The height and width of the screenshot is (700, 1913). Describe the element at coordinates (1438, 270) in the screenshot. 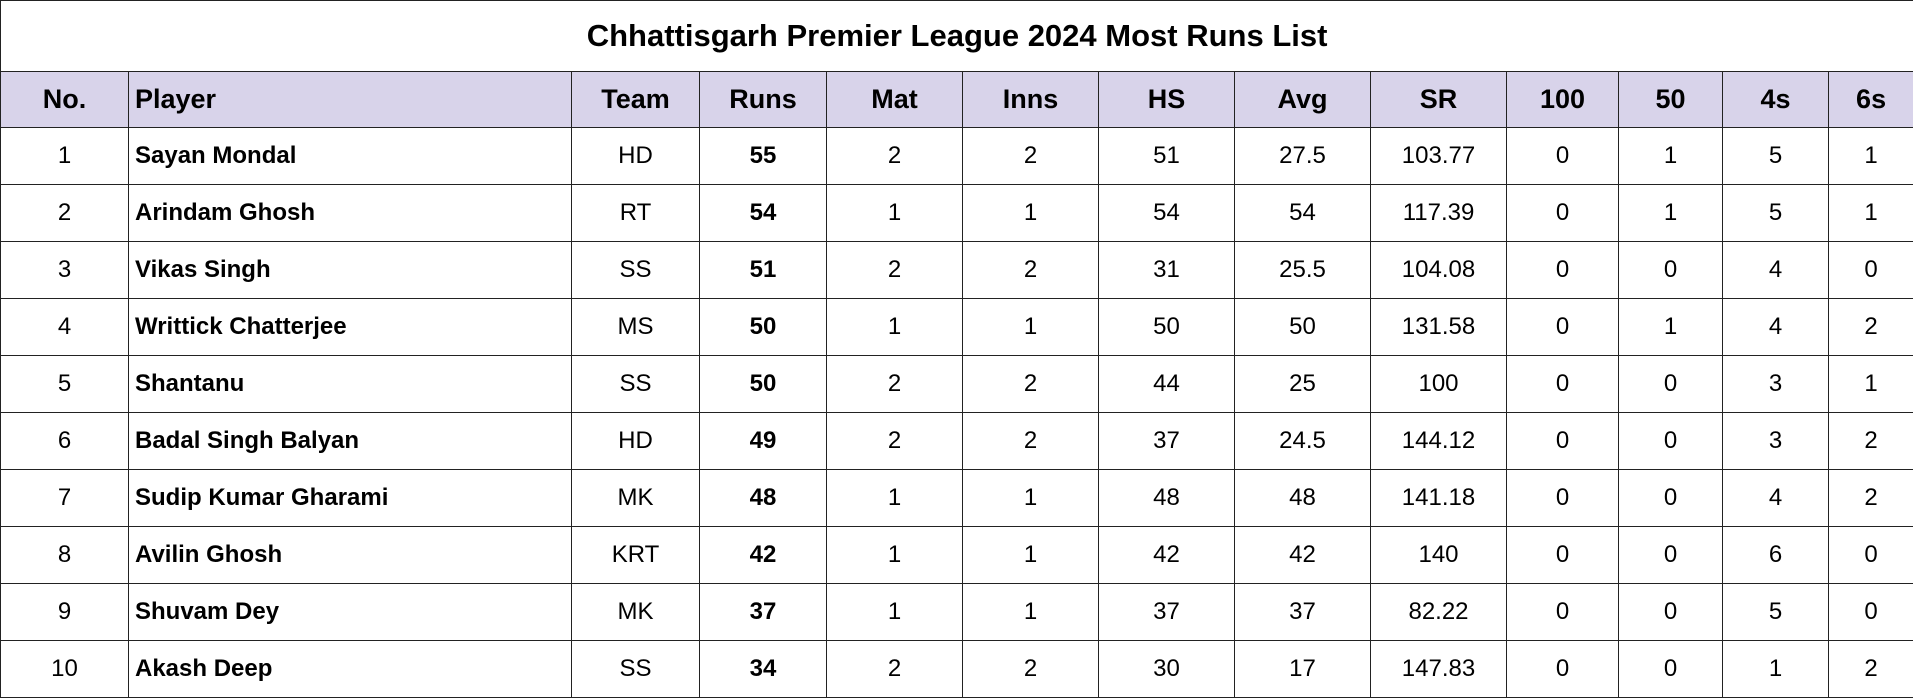

I see `cell-sr: 104.08` at that location.